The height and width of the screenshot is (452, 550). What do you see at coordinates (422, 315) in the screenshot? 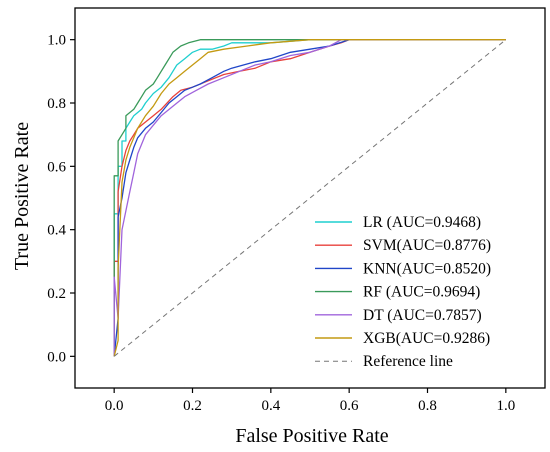
I see `legend-label-dt: DT (AUC=0.7857)` at bounding box center [422, 315].